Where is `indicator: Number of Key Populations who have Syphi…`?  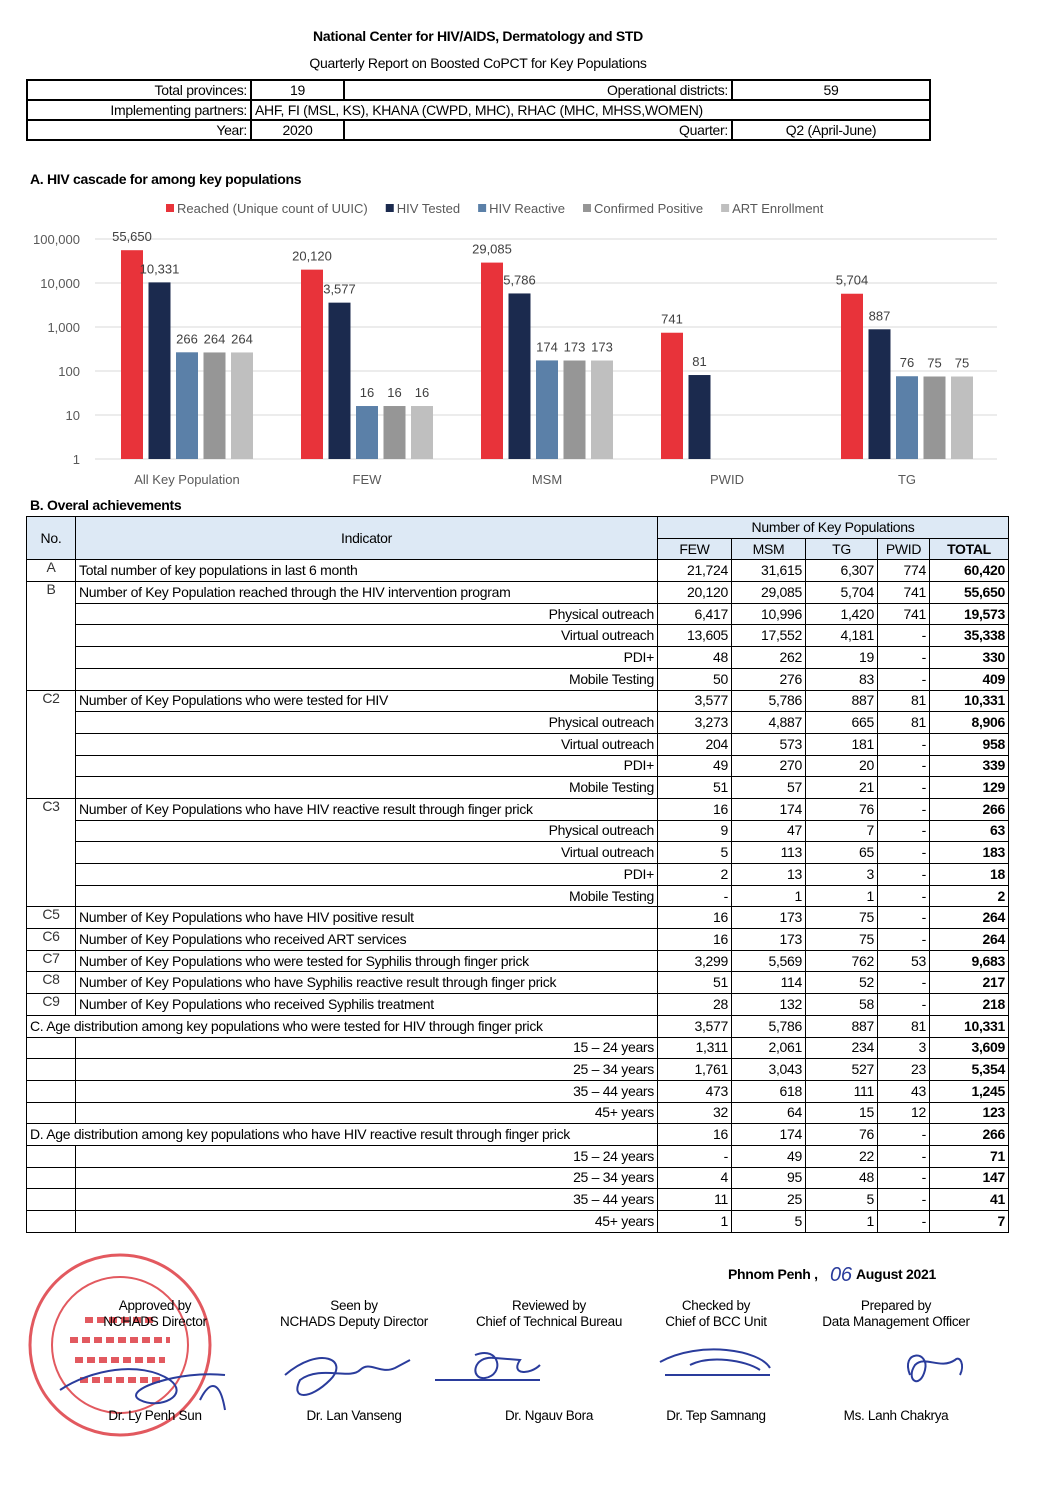
indicator: Number of Key Populations who have Syphi… is located at coordinates (366, 983).